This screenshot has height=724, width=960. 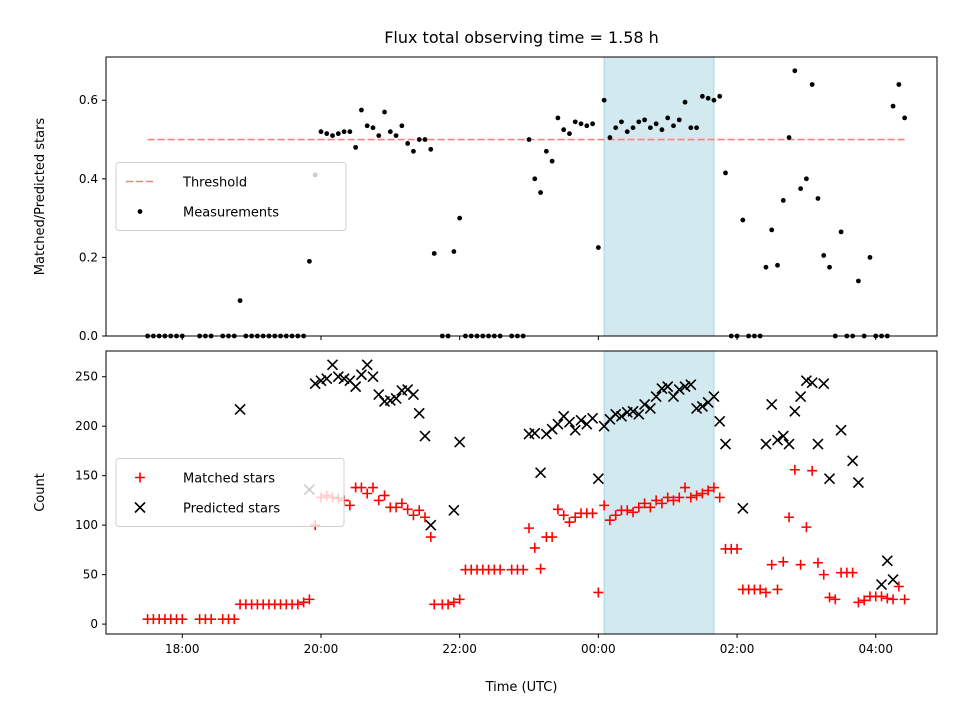 I want to click on y-tick-label: 200, so click(x=86, y=426).